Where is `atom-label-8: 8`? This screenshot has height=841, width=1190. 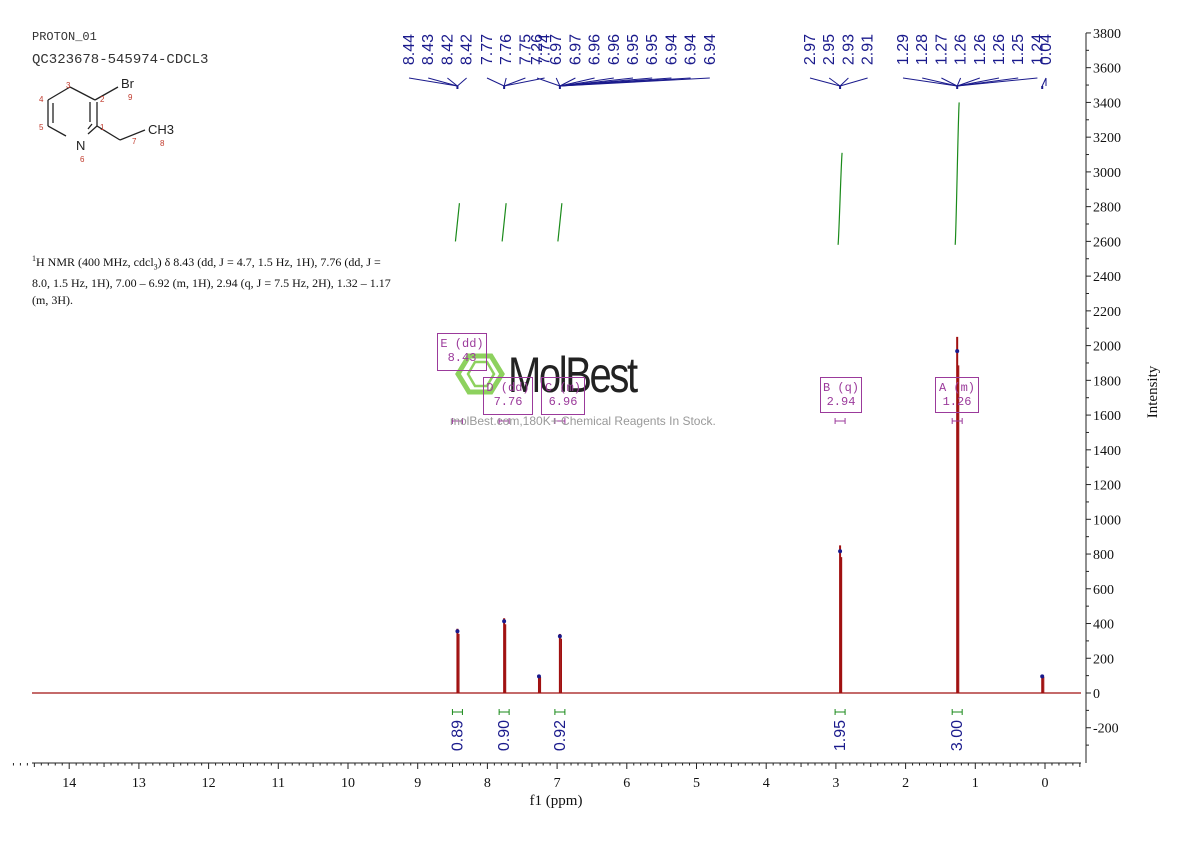
atom-label-8: 8 is located at coordinates (162, 143).